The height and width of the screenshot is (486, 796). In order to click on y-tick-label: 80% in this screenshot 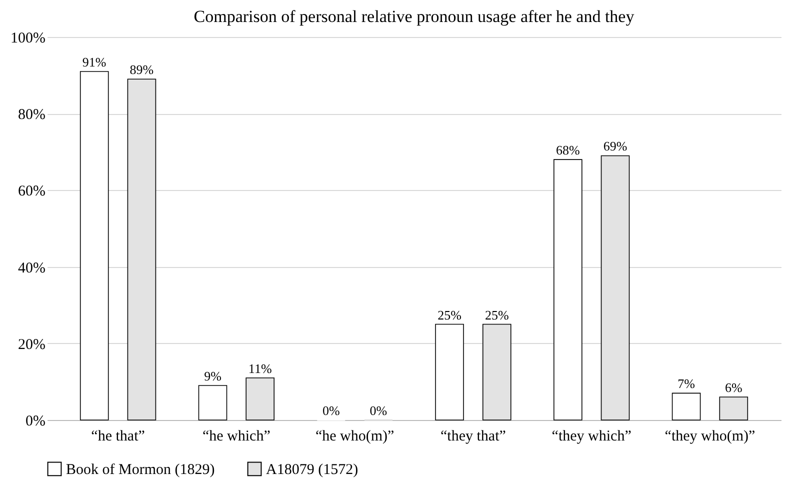, I will do `click(32, 115)`.